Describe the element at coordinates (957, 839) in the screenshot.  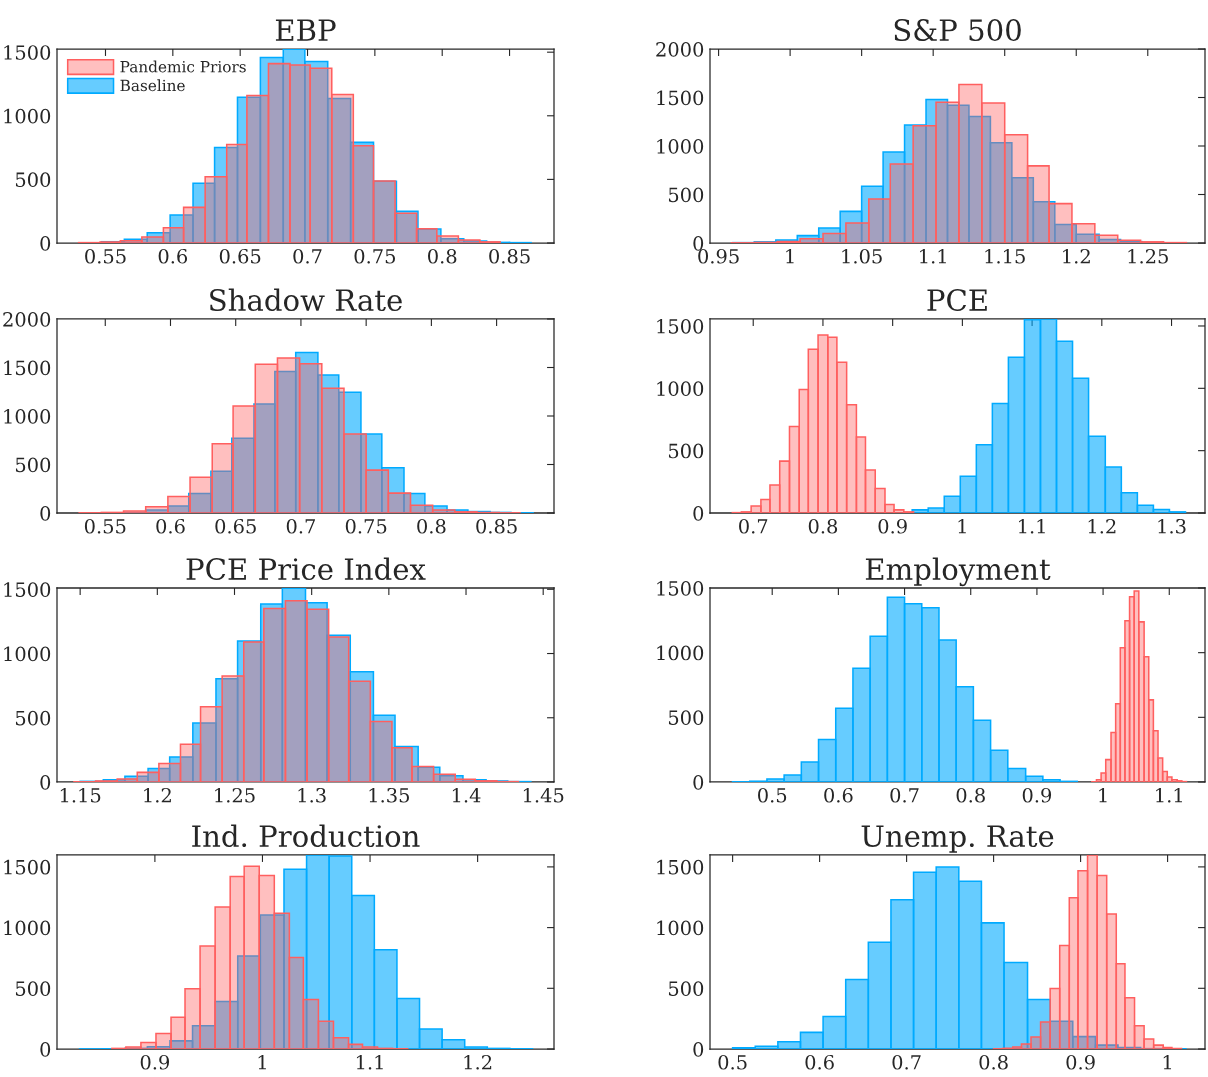
I see `chart-title: Unemp. Rate` at that location.